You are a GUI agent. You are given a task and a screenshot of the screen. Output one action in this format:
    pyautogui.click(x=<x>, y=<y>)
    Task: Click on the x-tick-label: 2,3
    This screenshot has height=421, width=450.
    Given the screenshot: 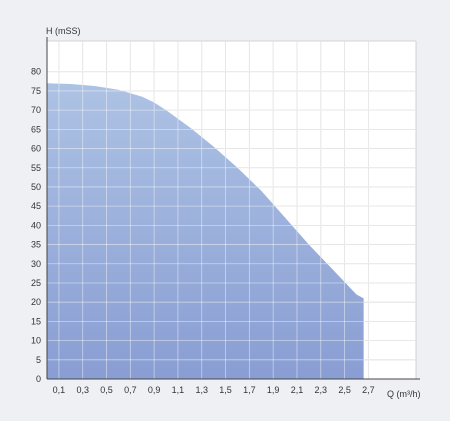 What is the action you would take?
    pyautogui.click(x=321, y=390)
    